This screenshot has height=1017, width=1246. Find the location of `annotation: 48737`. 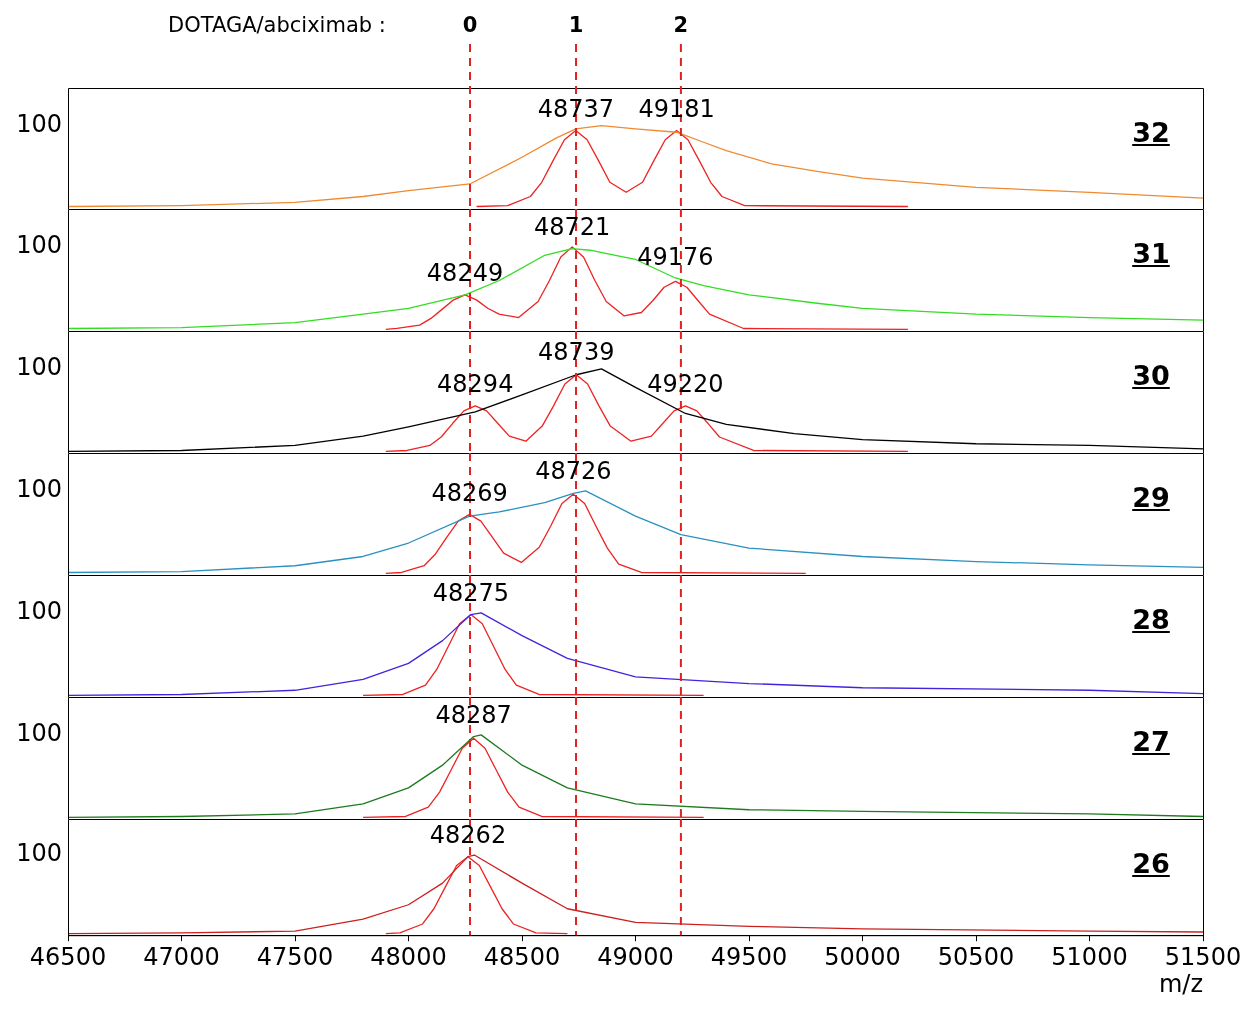

annotation: 48737 is located at coordinates (575, 109).